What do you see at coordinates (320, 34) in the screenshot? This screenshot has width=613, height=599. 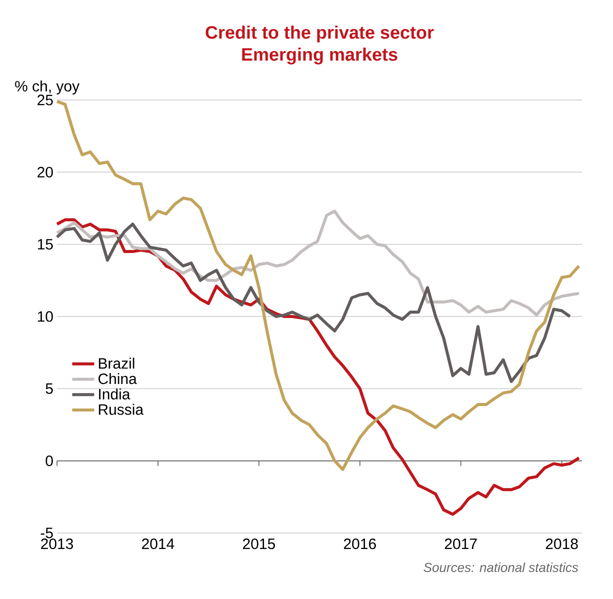 I see `chart-title: Credit to the private sector` at bounding box center [320, 34].